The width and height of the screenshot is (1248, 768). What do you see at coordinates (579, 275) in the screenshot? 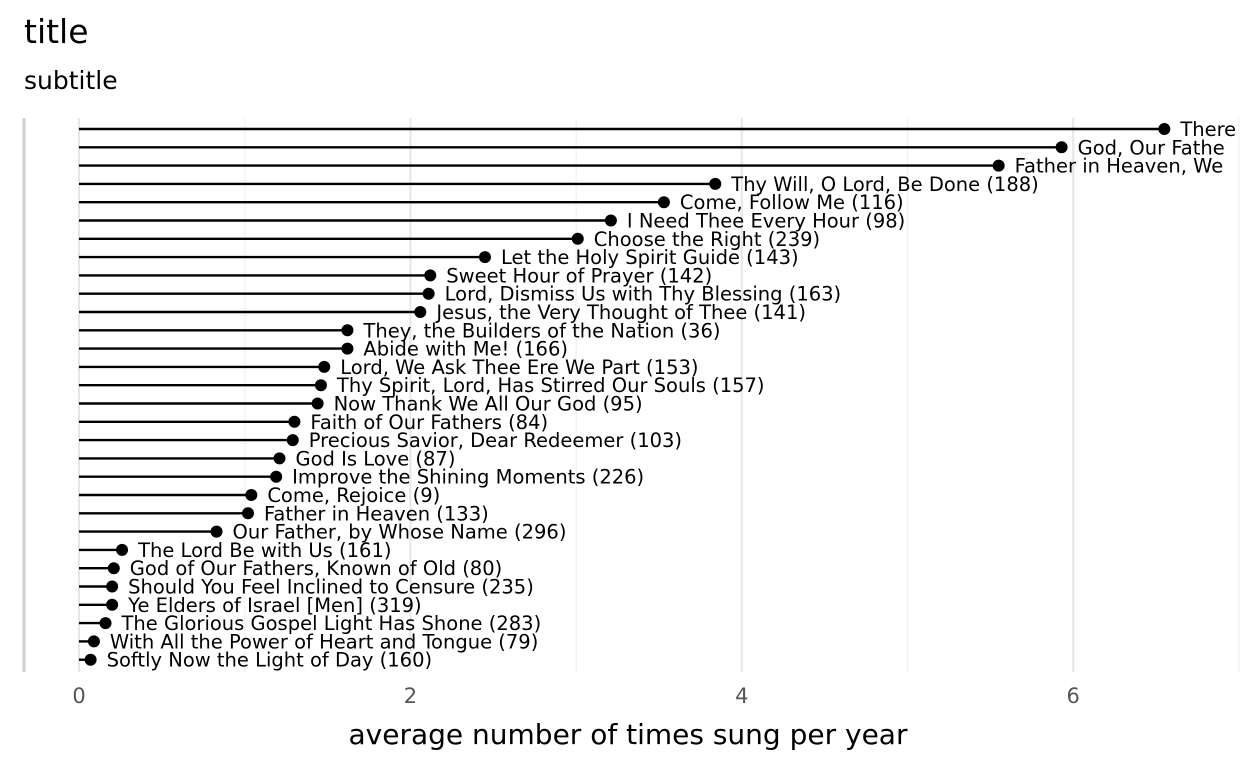
I see `lollipop-label: Sweet Hour of Prayer (142)` at bounding box center [579, 275].